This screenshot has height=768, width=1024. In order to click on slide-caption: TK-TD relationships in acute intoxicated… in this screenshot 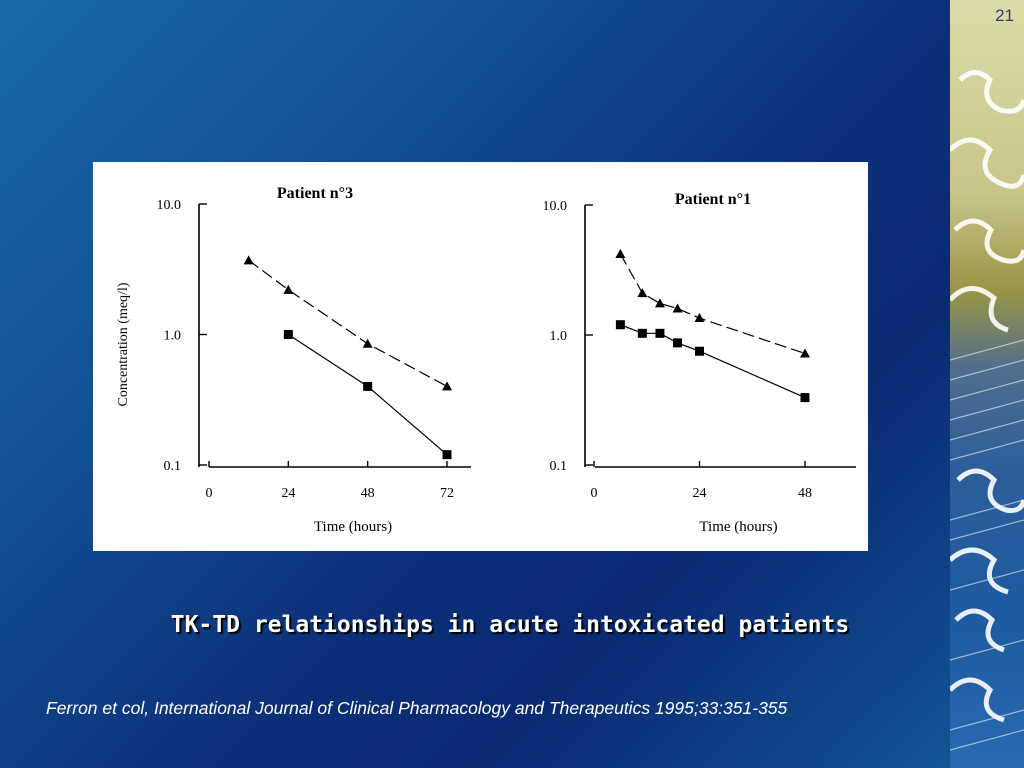, I will do `click(510, 625)`.